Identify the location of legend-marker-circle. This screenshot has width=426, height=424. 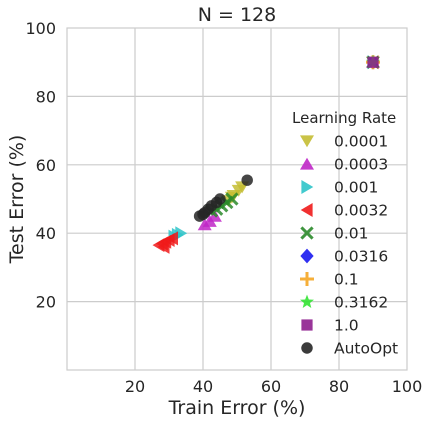
(307, 348).